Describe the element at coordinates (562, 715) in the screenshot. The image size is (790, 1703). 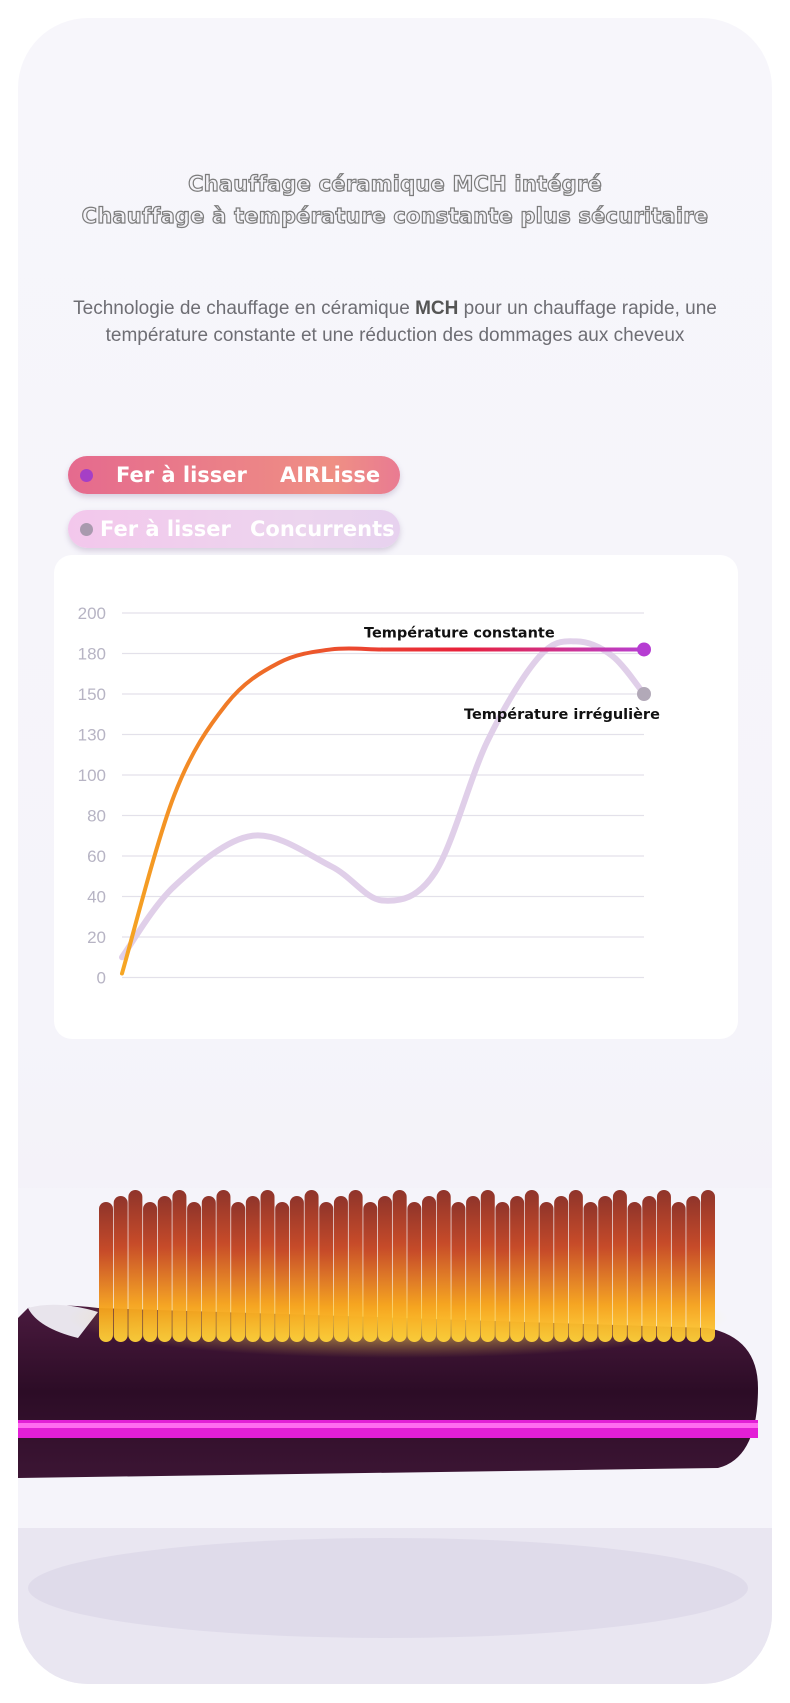
I see `annotation-irregular-temperature: Température irrégulière` at that location.